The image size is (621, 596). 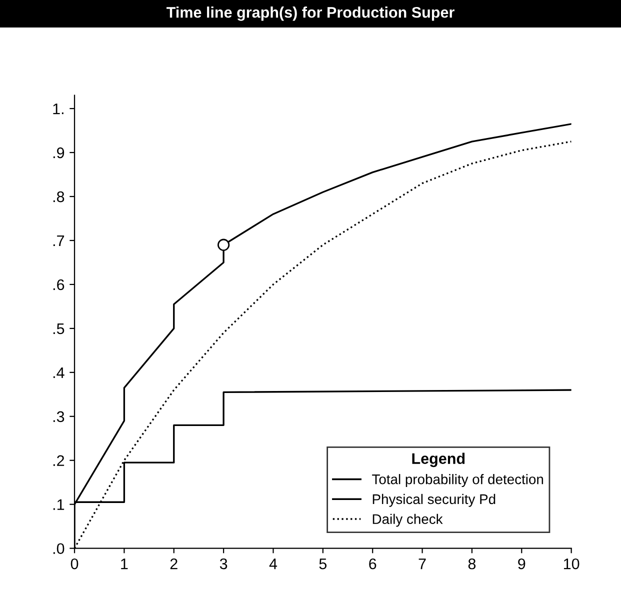 What do you see at coordinates (310, 13) in the screenshot?
I see `chart-title: Time line graph(s) for Production Super` at bounding box center [310, 13].